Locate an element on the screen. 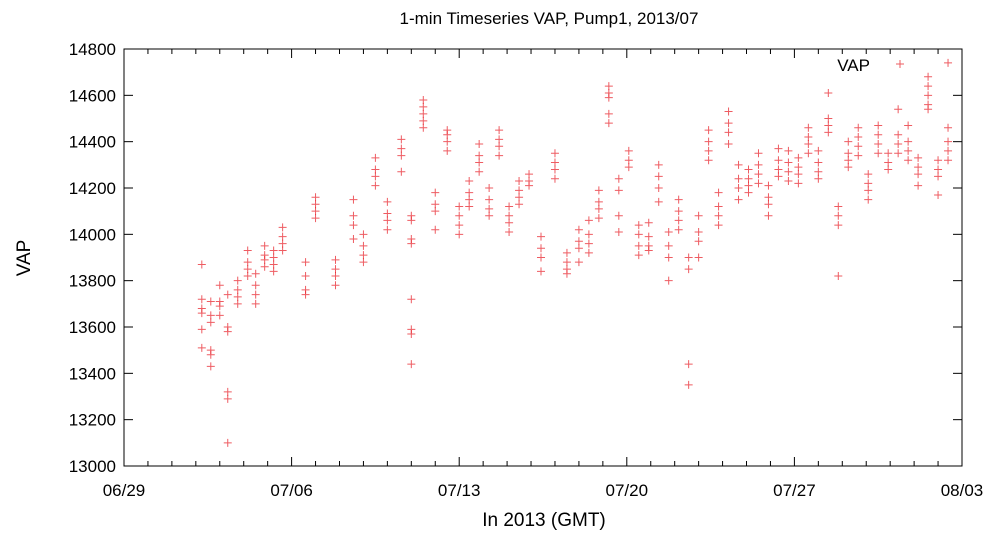 The image size is (998, 540). legend-plus-marker is located at coordinates (900, 64).